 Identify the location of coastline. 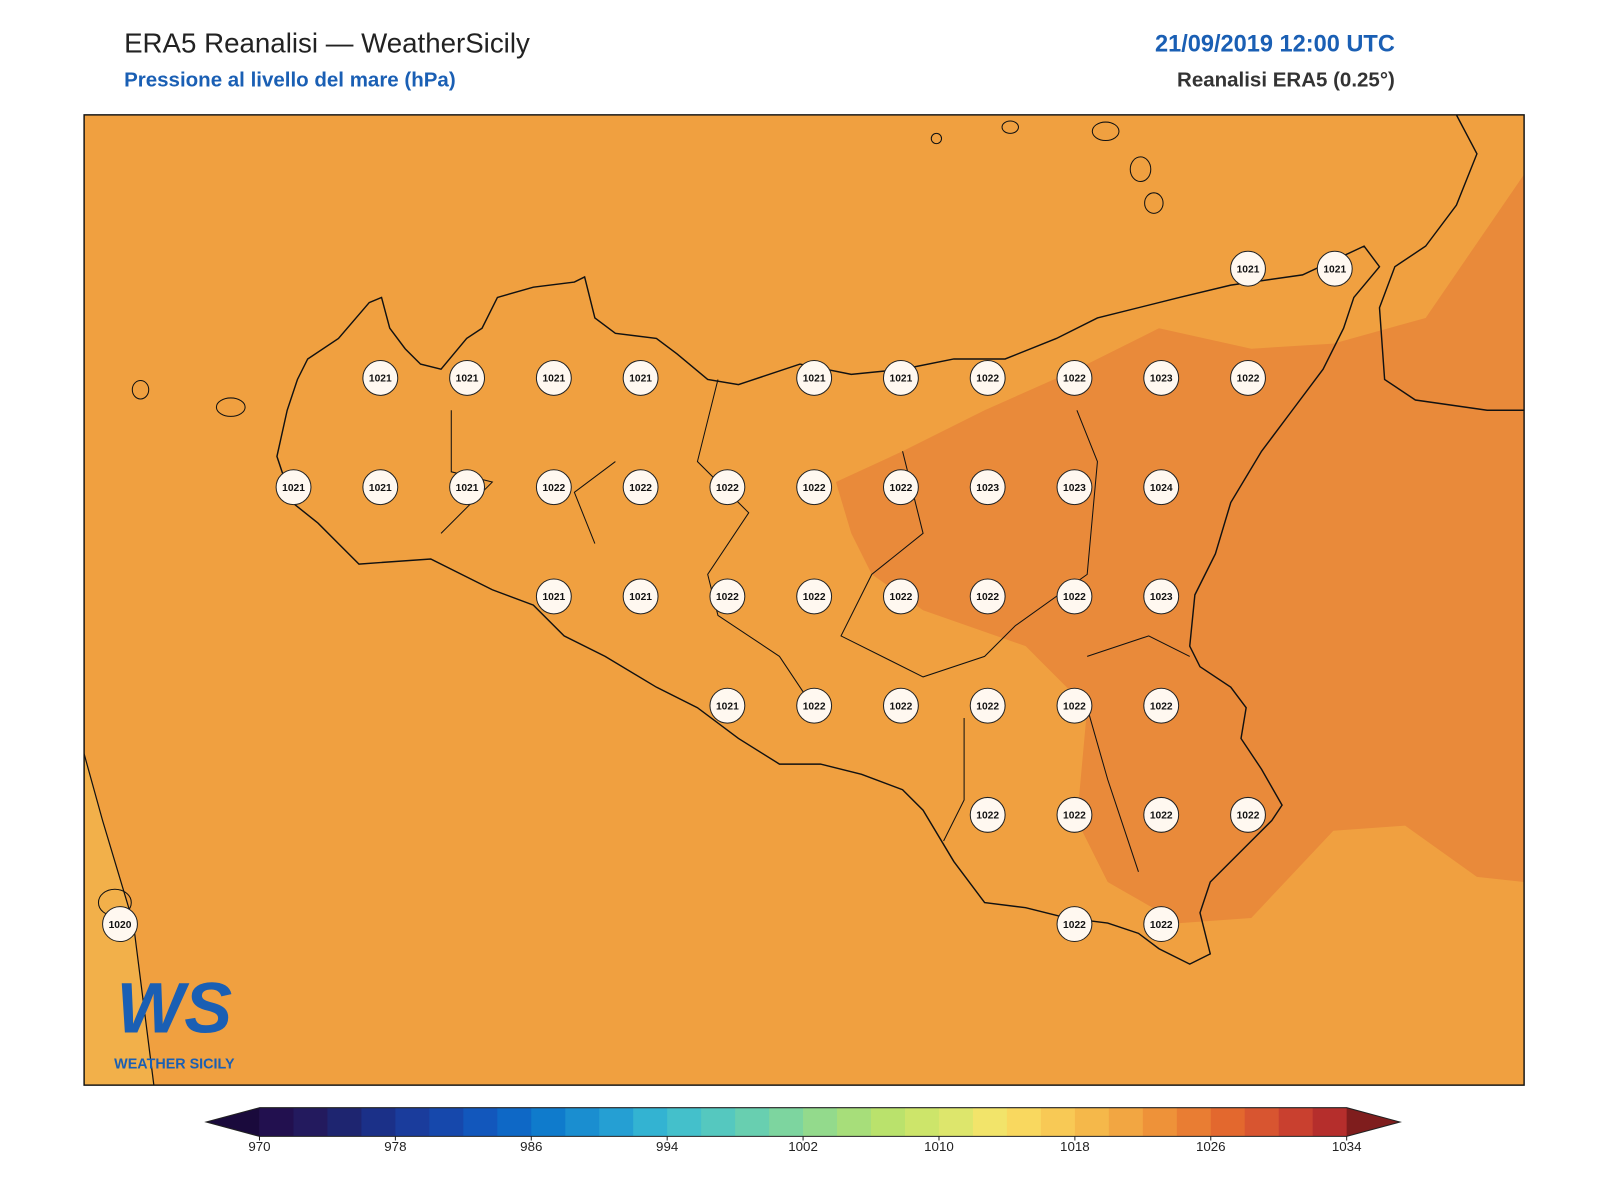
(1451, 262).